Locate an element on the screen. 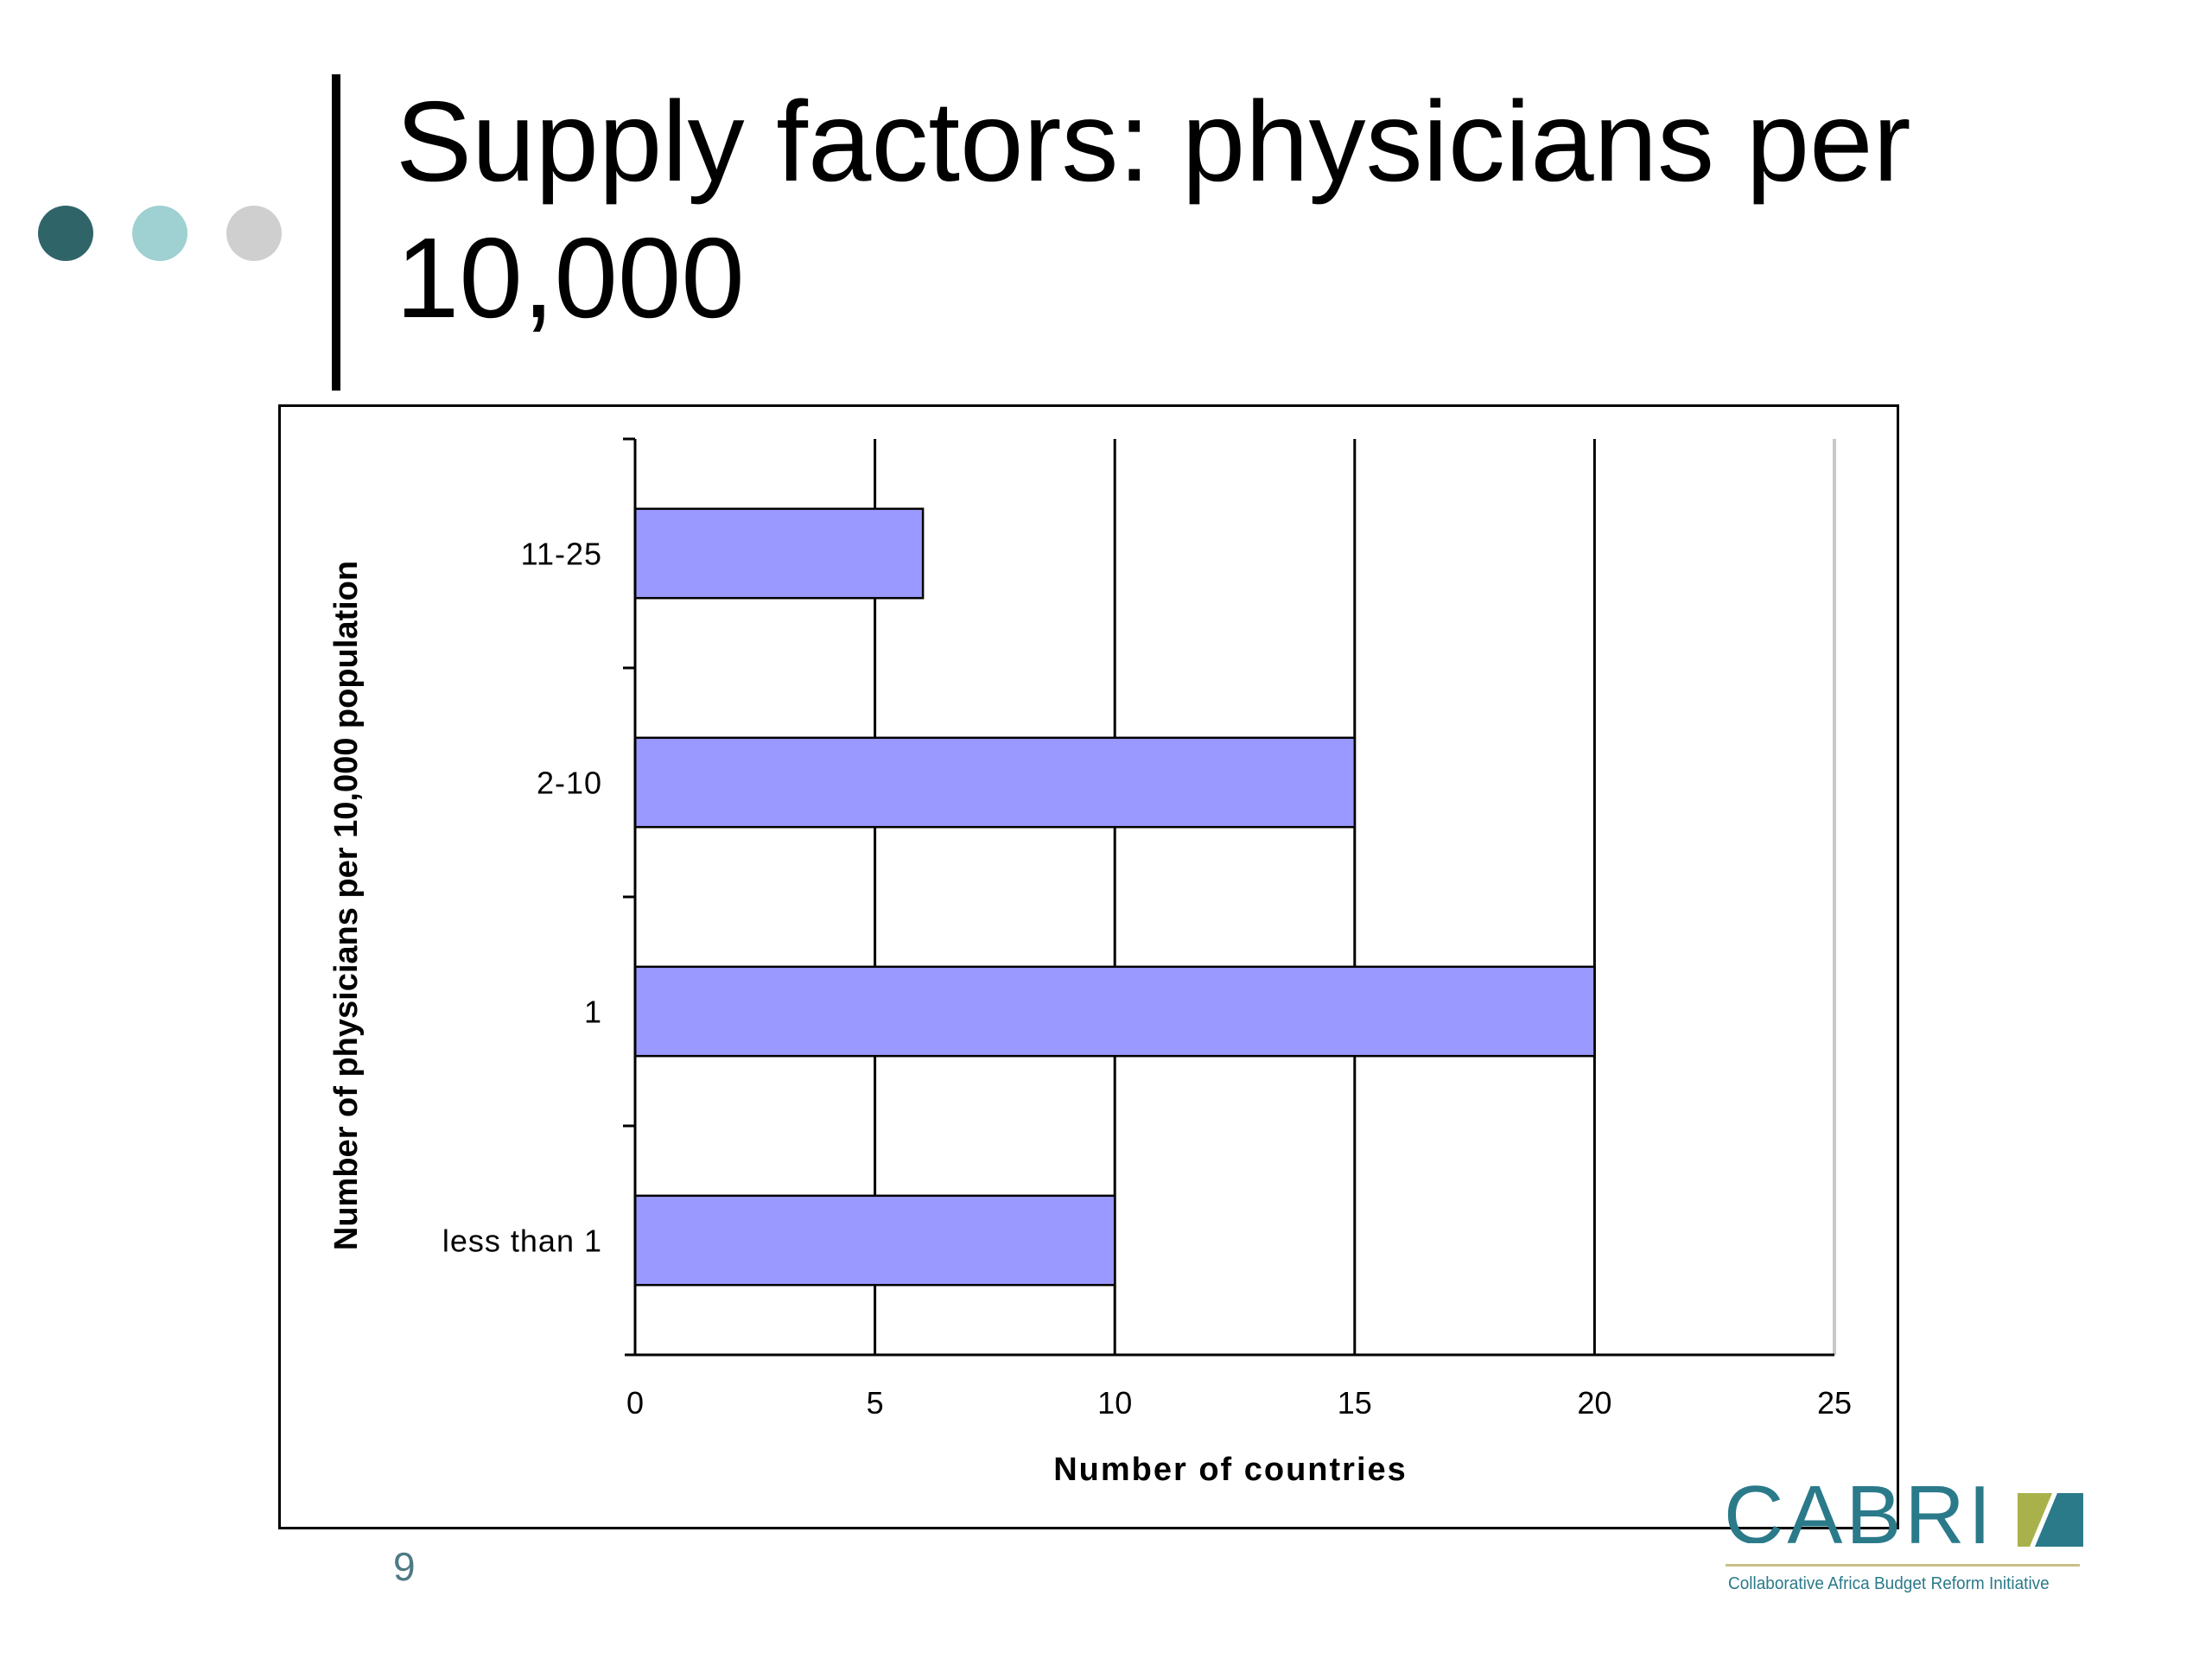 The height and width of the screenshot is (1659, 2212). title-divider is located at coordinates (336, 232).